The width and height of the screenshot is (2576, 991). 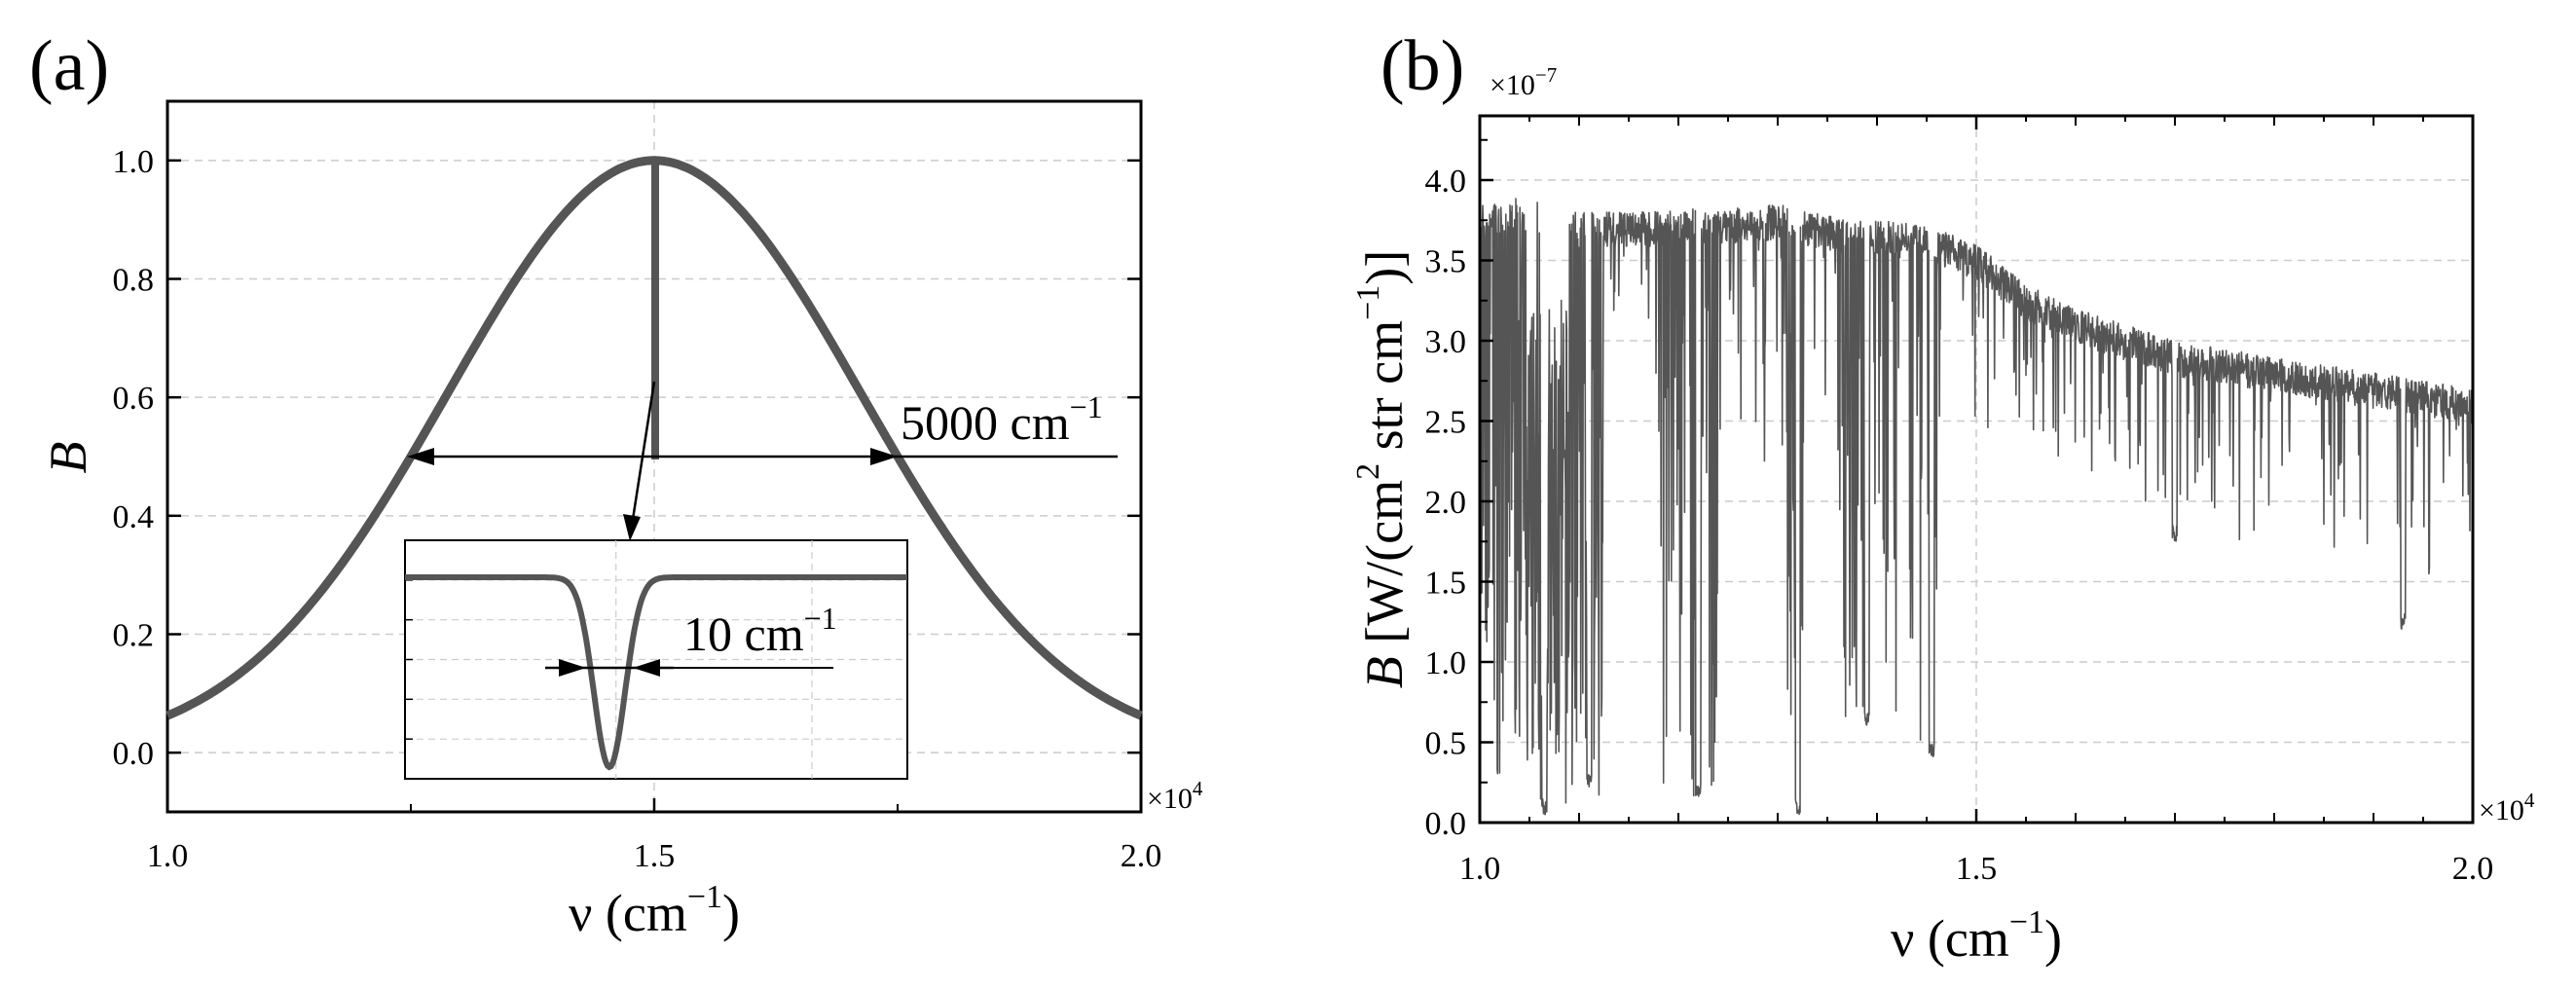 I want to click on panel-b-x-title: ν (cm−1), so click(x=1976, y=936).